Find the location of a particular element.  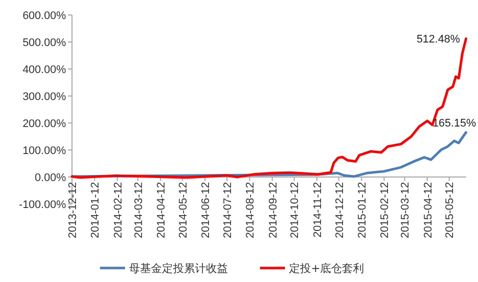

y-tick-label: -100.00% is located at coordinates (42, 205).